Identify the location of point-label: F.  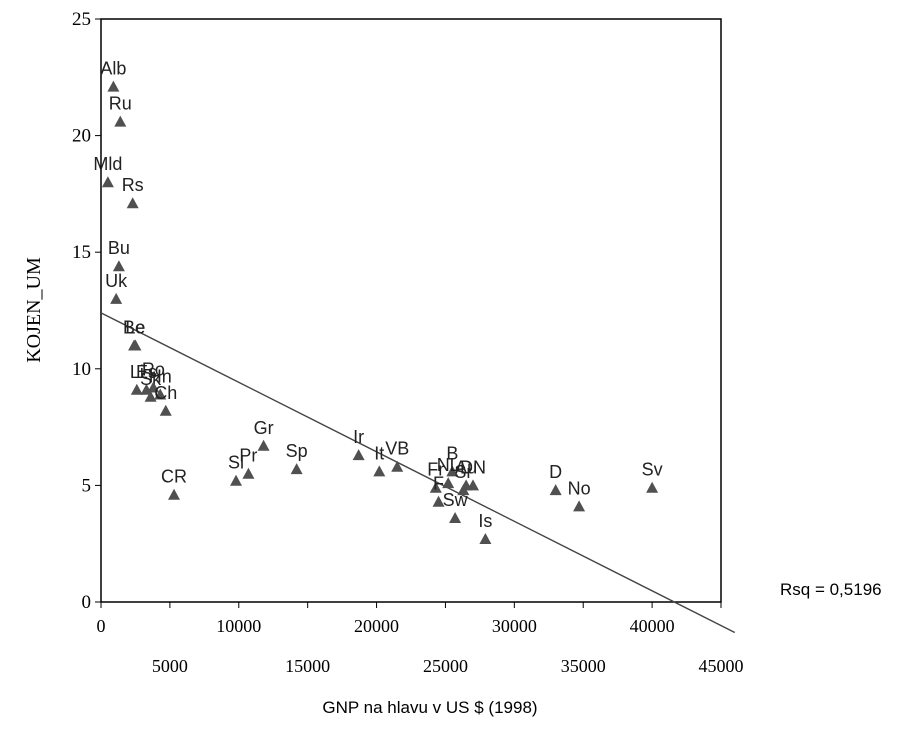
(438, 484).